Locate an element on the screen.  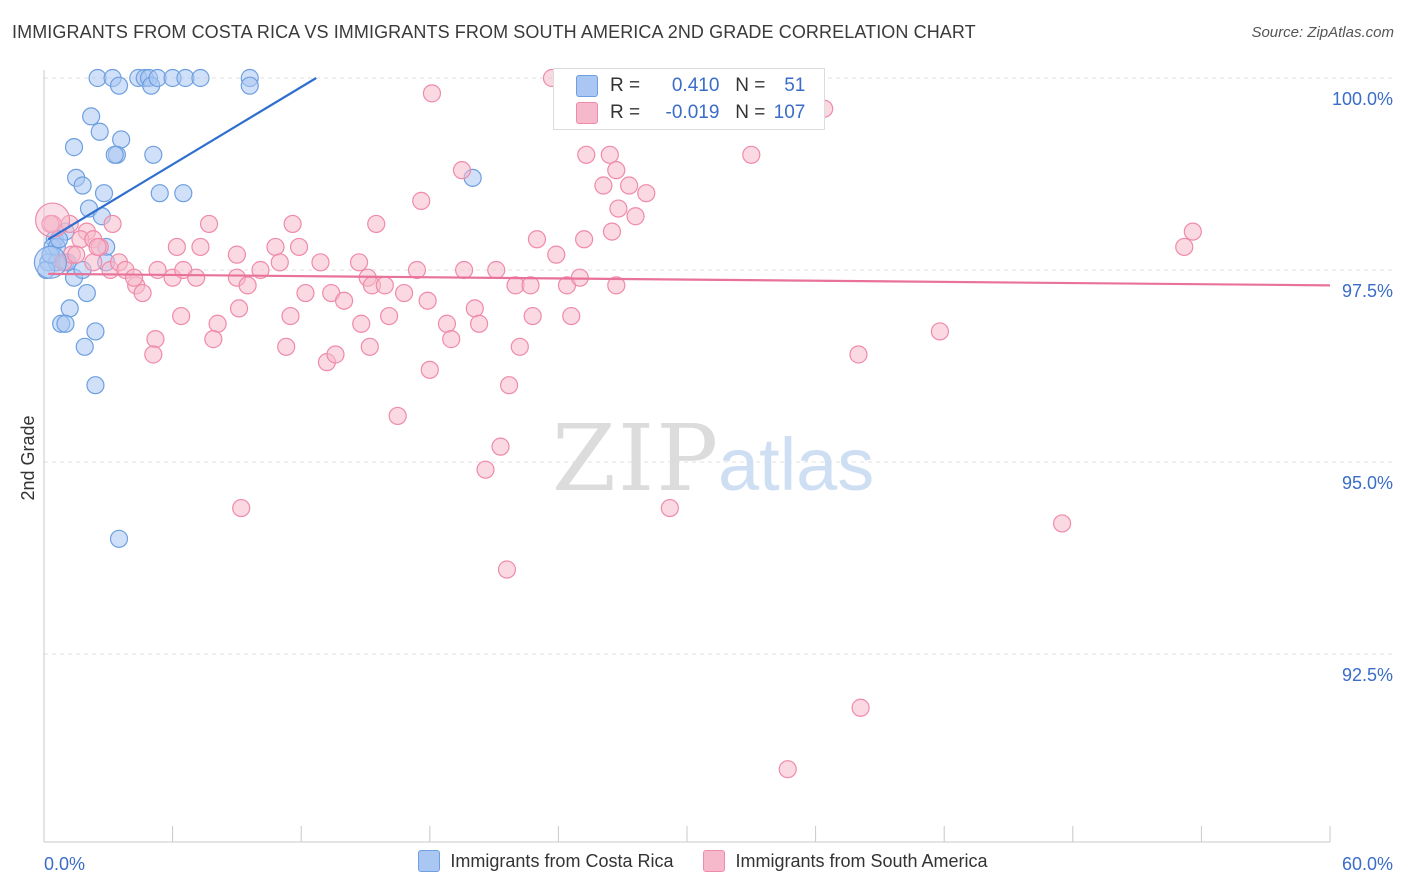
n-value: 51 is located at coordinates (795, 85).